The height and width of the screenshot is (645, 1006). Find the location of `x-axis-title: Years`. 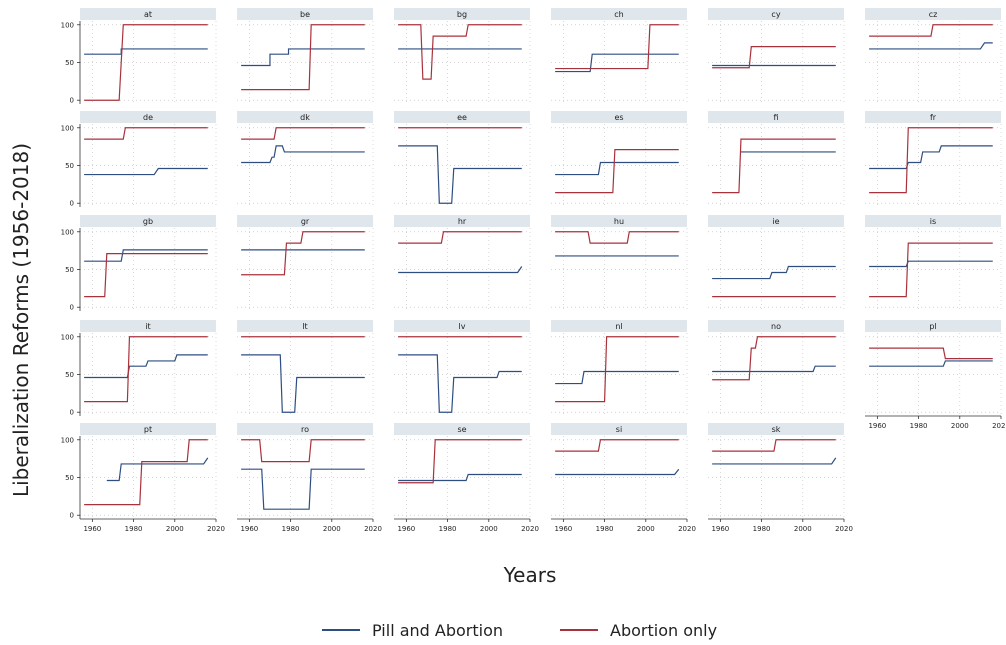

x-axis-title: Years is located at coordinates (530, 575).